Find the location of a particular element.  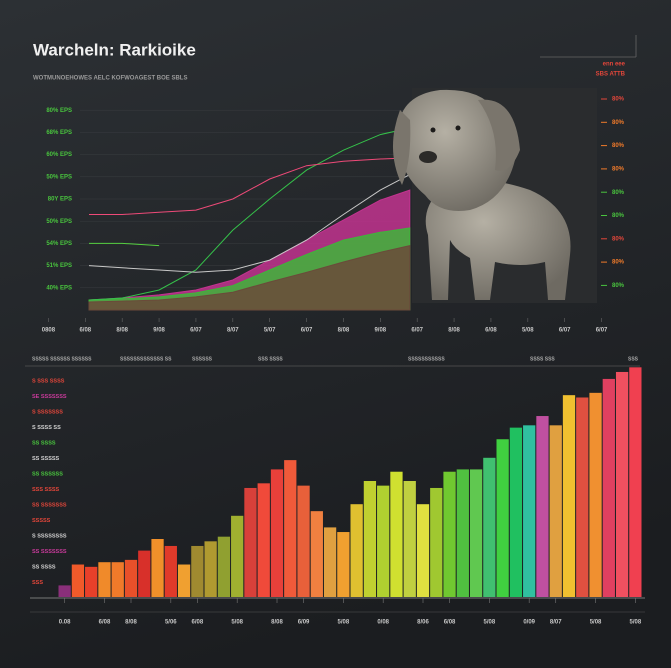

x-tick-label: 5/06 is located at coordinates (171, 623).